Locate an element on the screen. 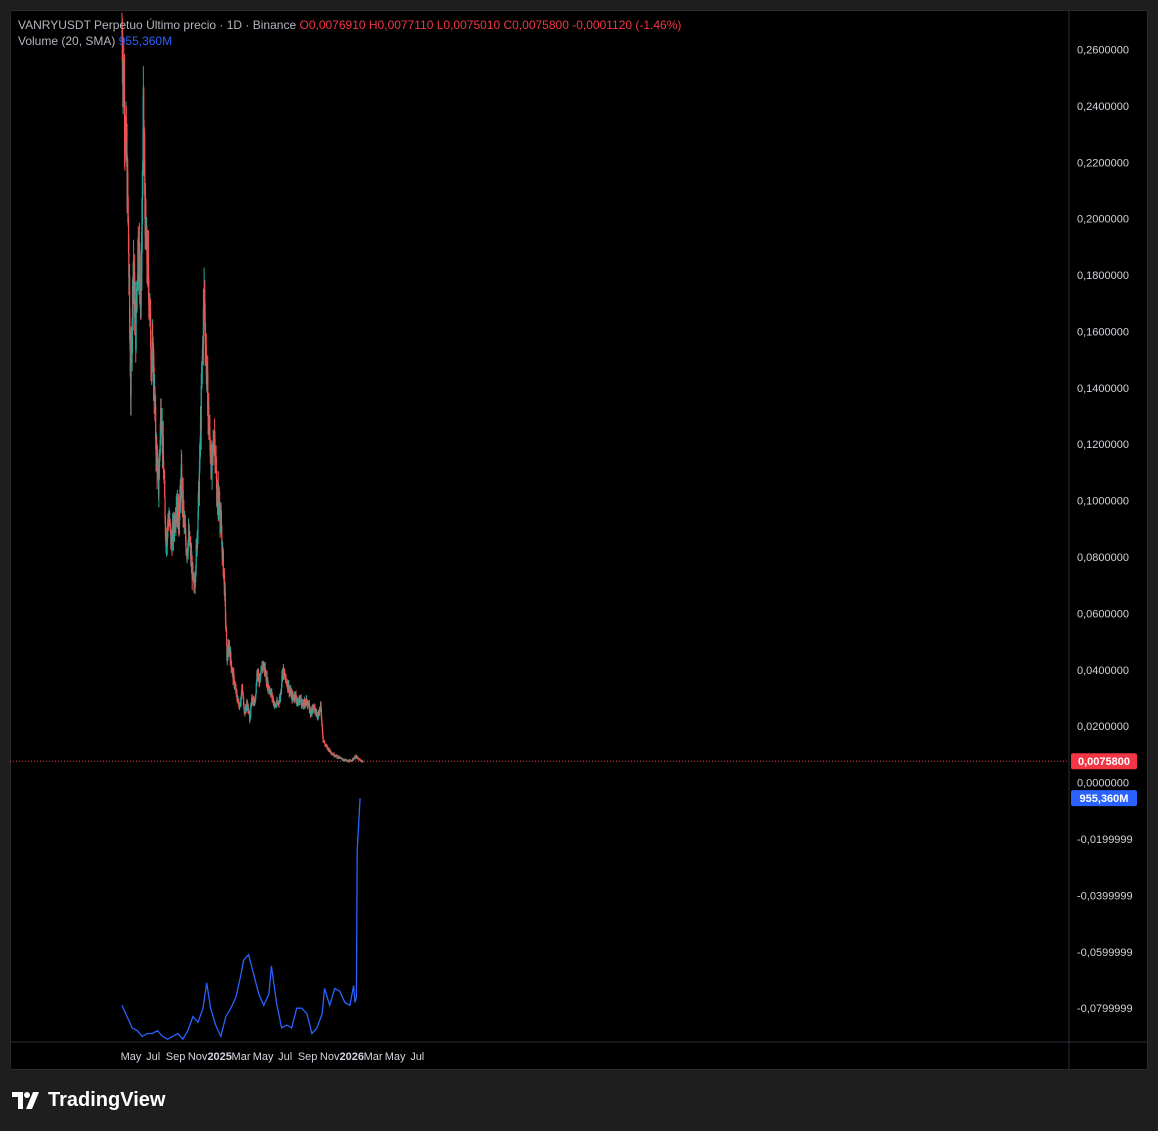  y-tick-label: 0,0200000 is located at coordinates (1103, 727).